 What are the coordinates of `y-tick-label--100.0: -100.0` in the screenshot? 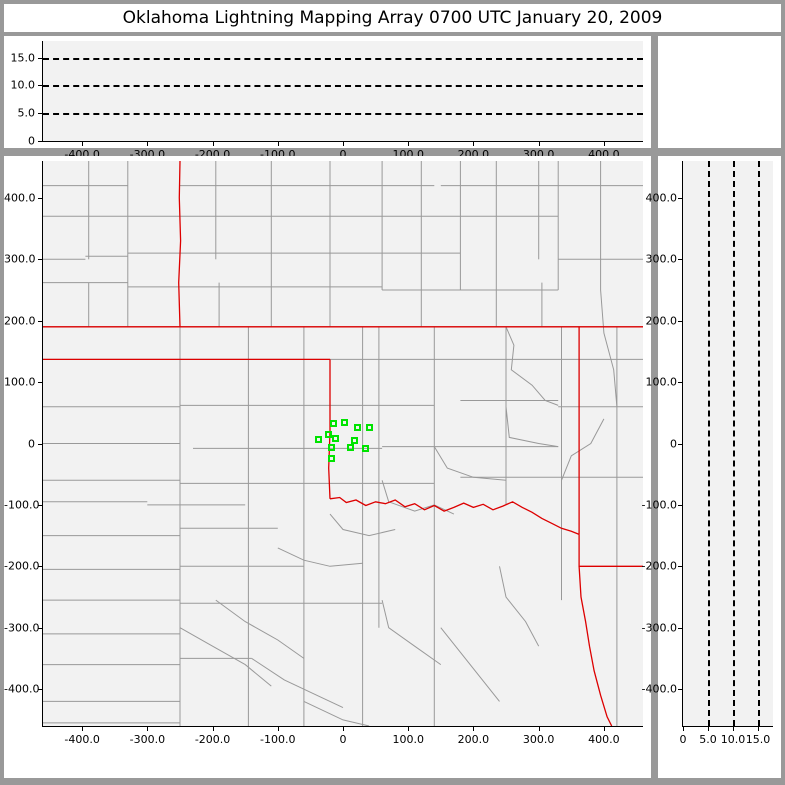 It's located at (659, 505).